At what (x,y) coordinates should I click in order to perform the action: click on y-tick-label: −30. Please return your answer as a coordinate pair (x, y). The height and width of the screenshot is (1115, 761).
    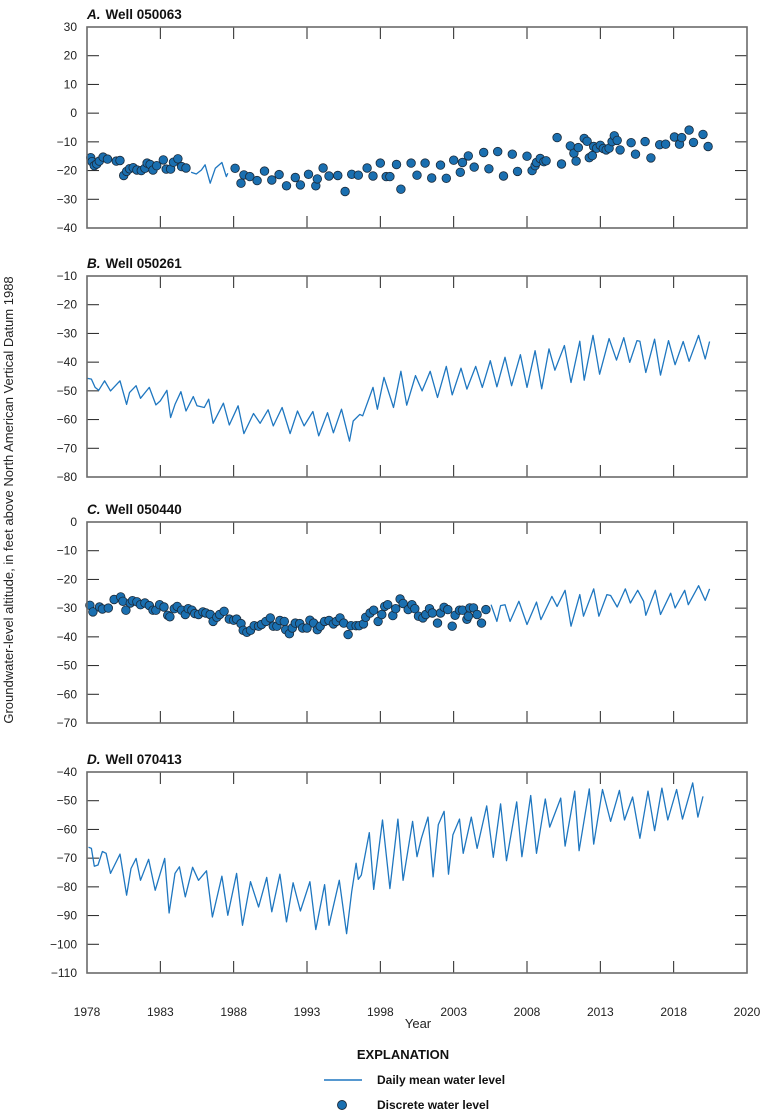
    Looking at the image, I should click on (67, 199).